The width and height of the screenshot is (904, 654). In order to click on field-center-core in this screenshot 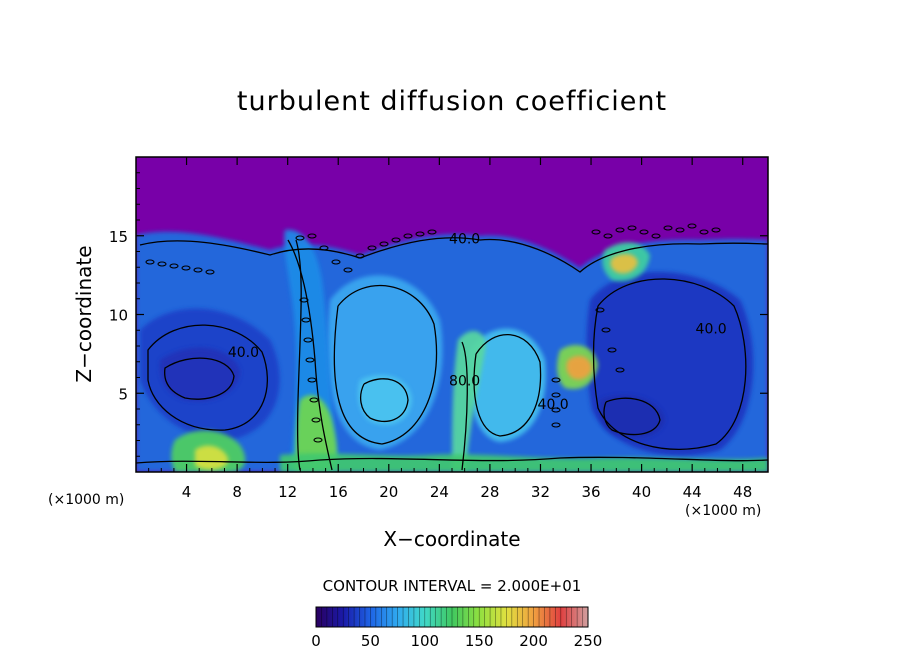, I will do `click(385, 400)`.